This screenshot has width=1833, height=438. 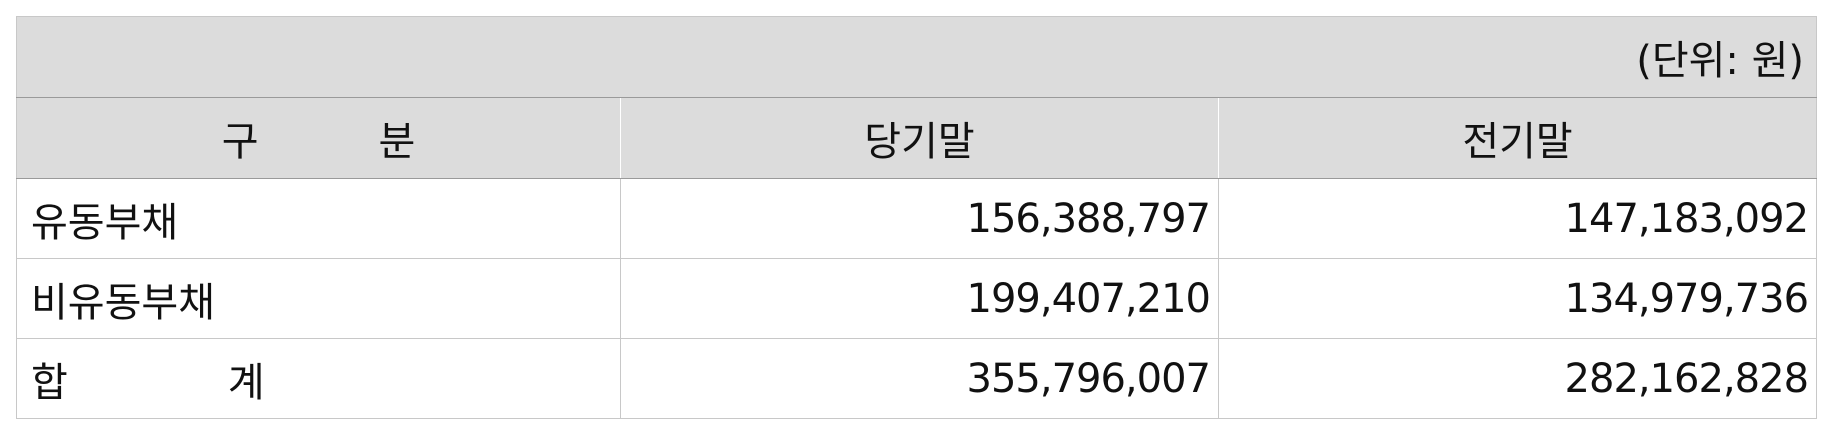 What do you see at coordinates (240, 142) in the screenshot?
I see `header-category-part-a: 구` at bounding box center [240, 142].